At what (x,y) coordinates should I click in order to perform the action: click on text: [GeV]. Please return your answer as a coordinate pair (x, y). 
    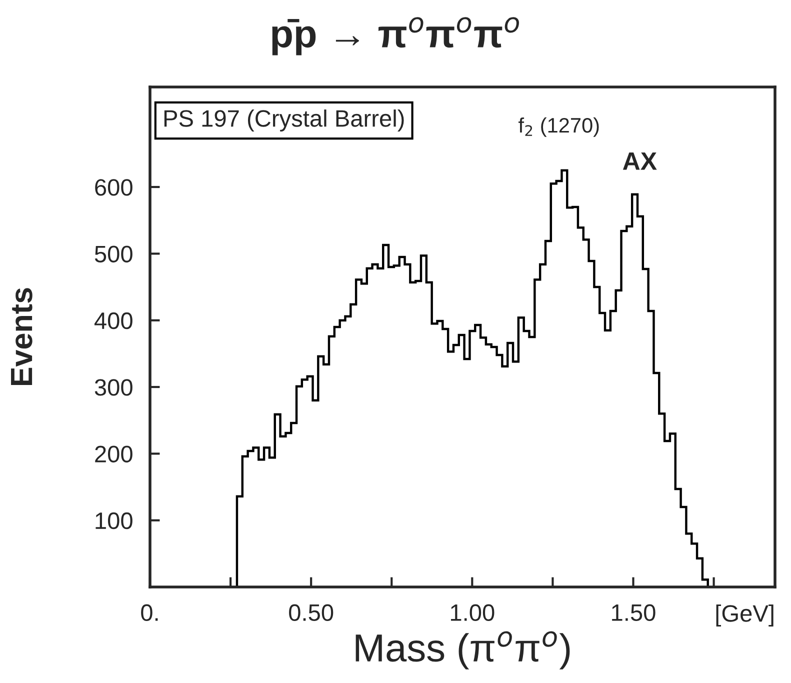
    Looking at the image, I should click on (745, 615).